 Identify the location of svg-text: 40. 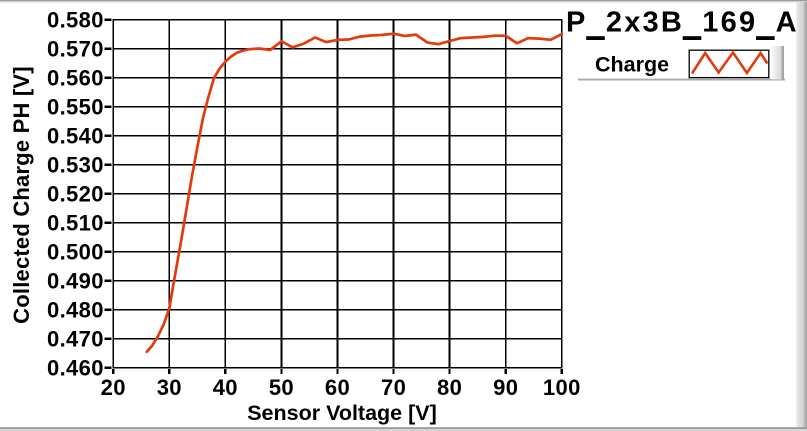
(225, 387).